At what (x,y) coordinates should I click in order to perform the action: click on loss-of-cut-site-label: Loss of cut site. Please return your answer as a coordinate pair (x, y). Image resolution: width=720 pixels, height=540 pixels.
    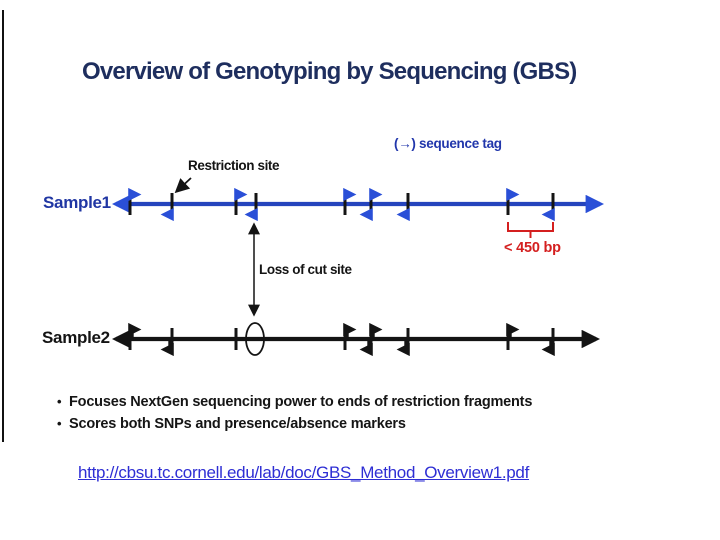
    Looking at the image, I should click on (305, 269).